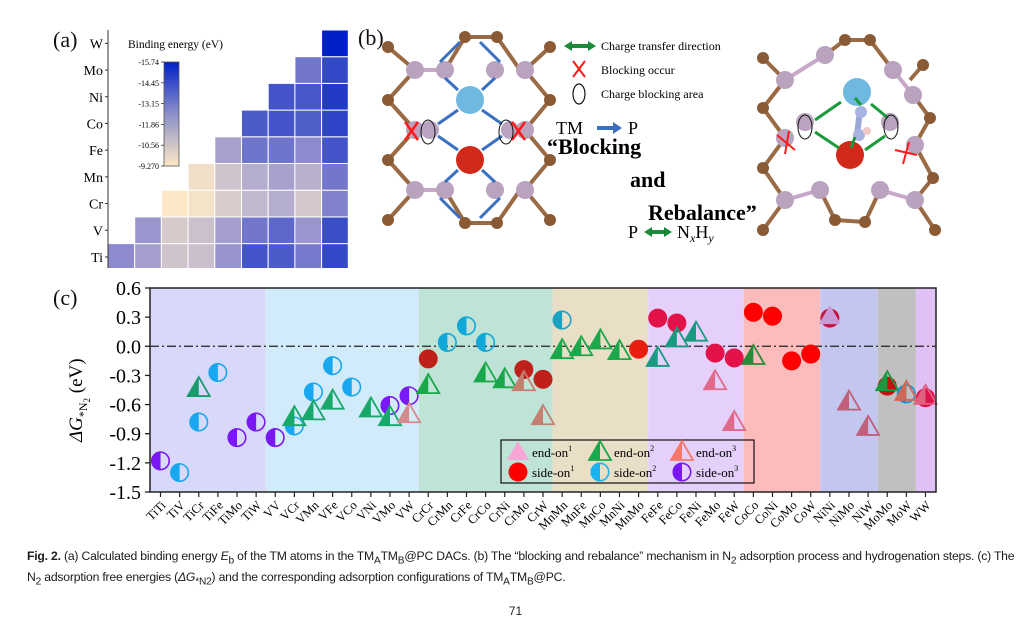  I want to click on point-end-on2-vmo, so click(390, 415).